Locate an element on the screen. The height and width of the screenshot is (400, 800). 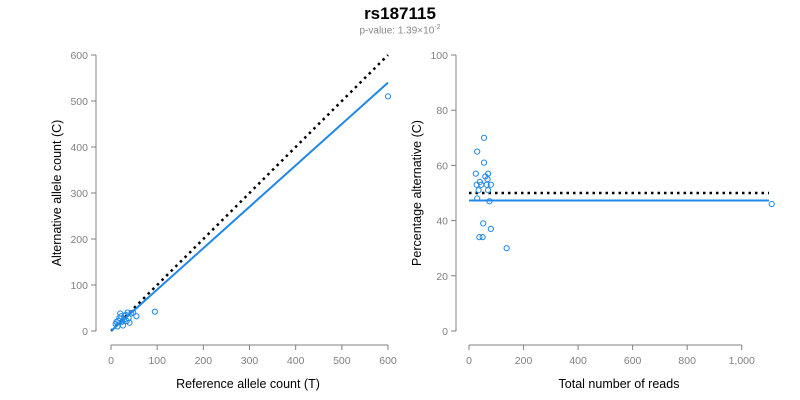
chart-title: rs187115 is located at coordinates (400, 13).